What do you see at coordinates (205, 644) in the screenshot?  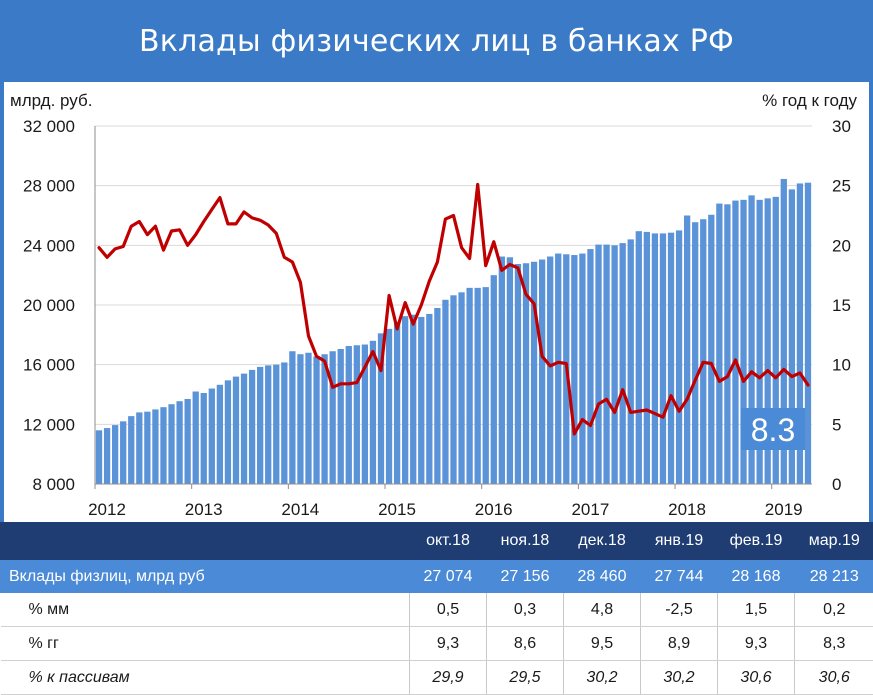 I see `table-row-label: % гг` at bounding box center [205, 644].